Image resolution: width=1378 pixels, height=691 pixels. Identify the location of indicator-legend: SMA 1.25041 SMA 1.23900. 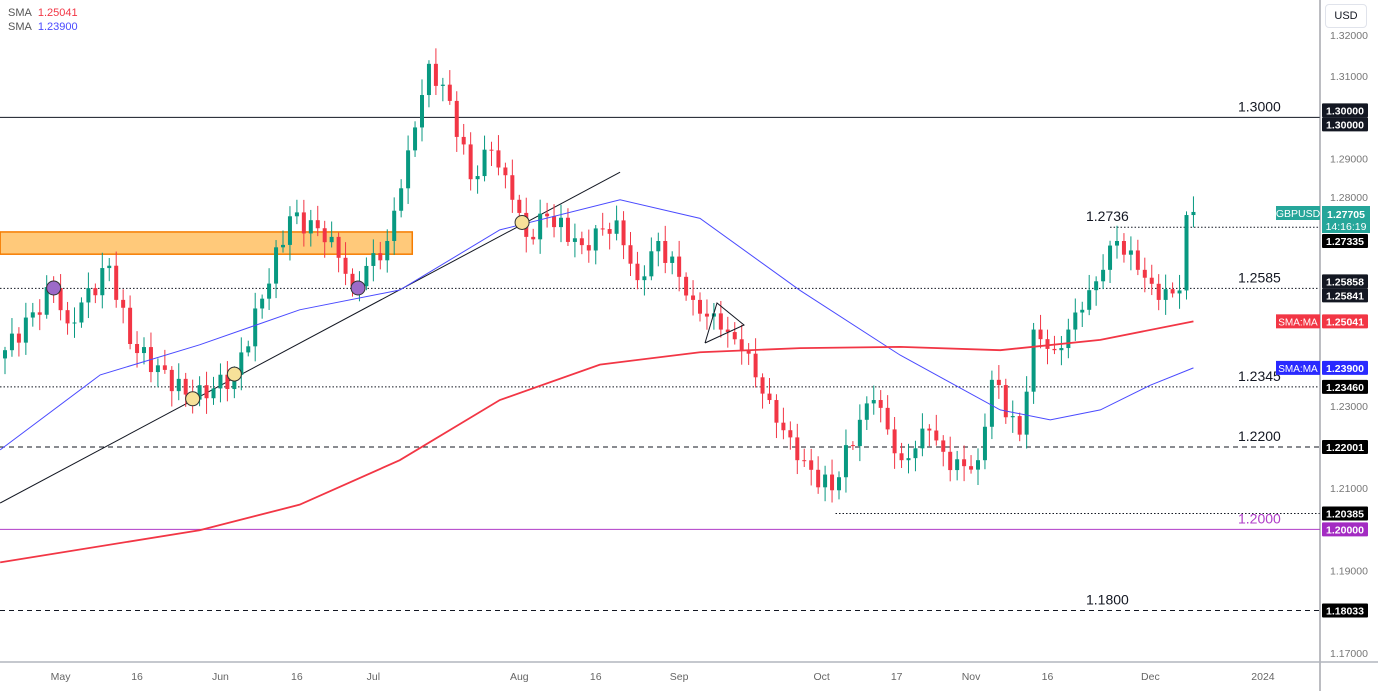
(43, 20).